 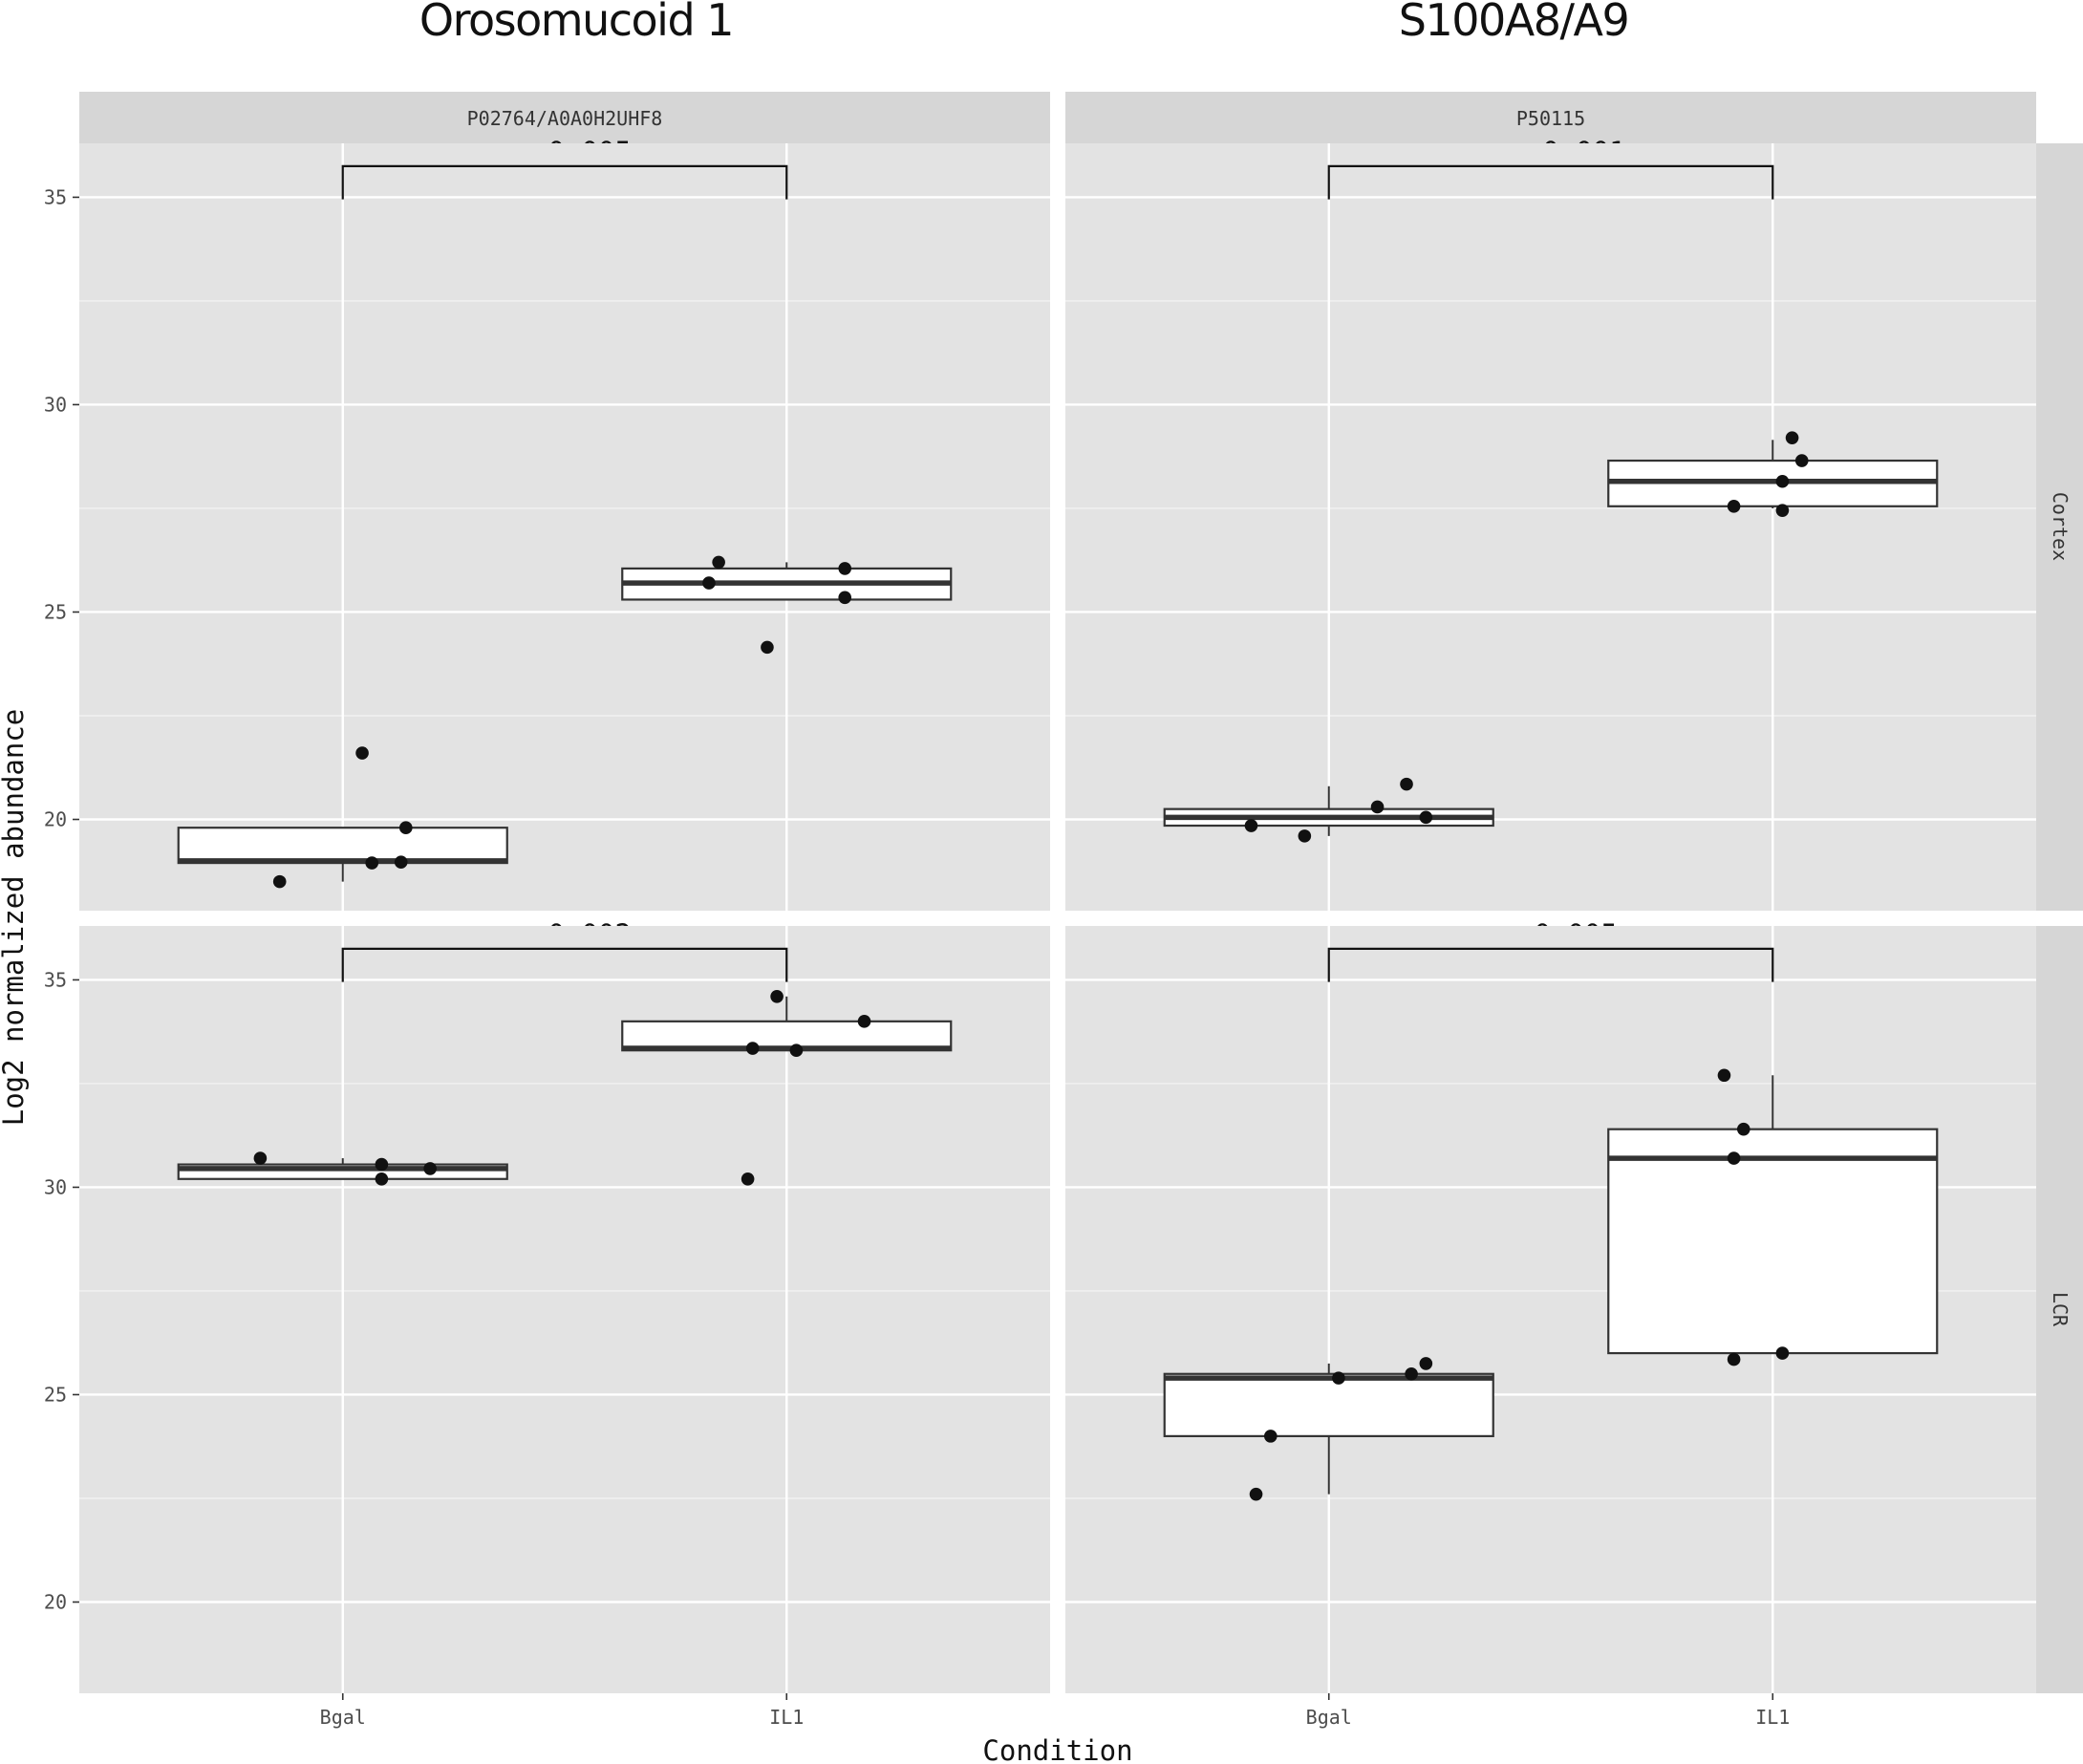 I want to click on column-strip-background-left, so click(x=565, y=118).